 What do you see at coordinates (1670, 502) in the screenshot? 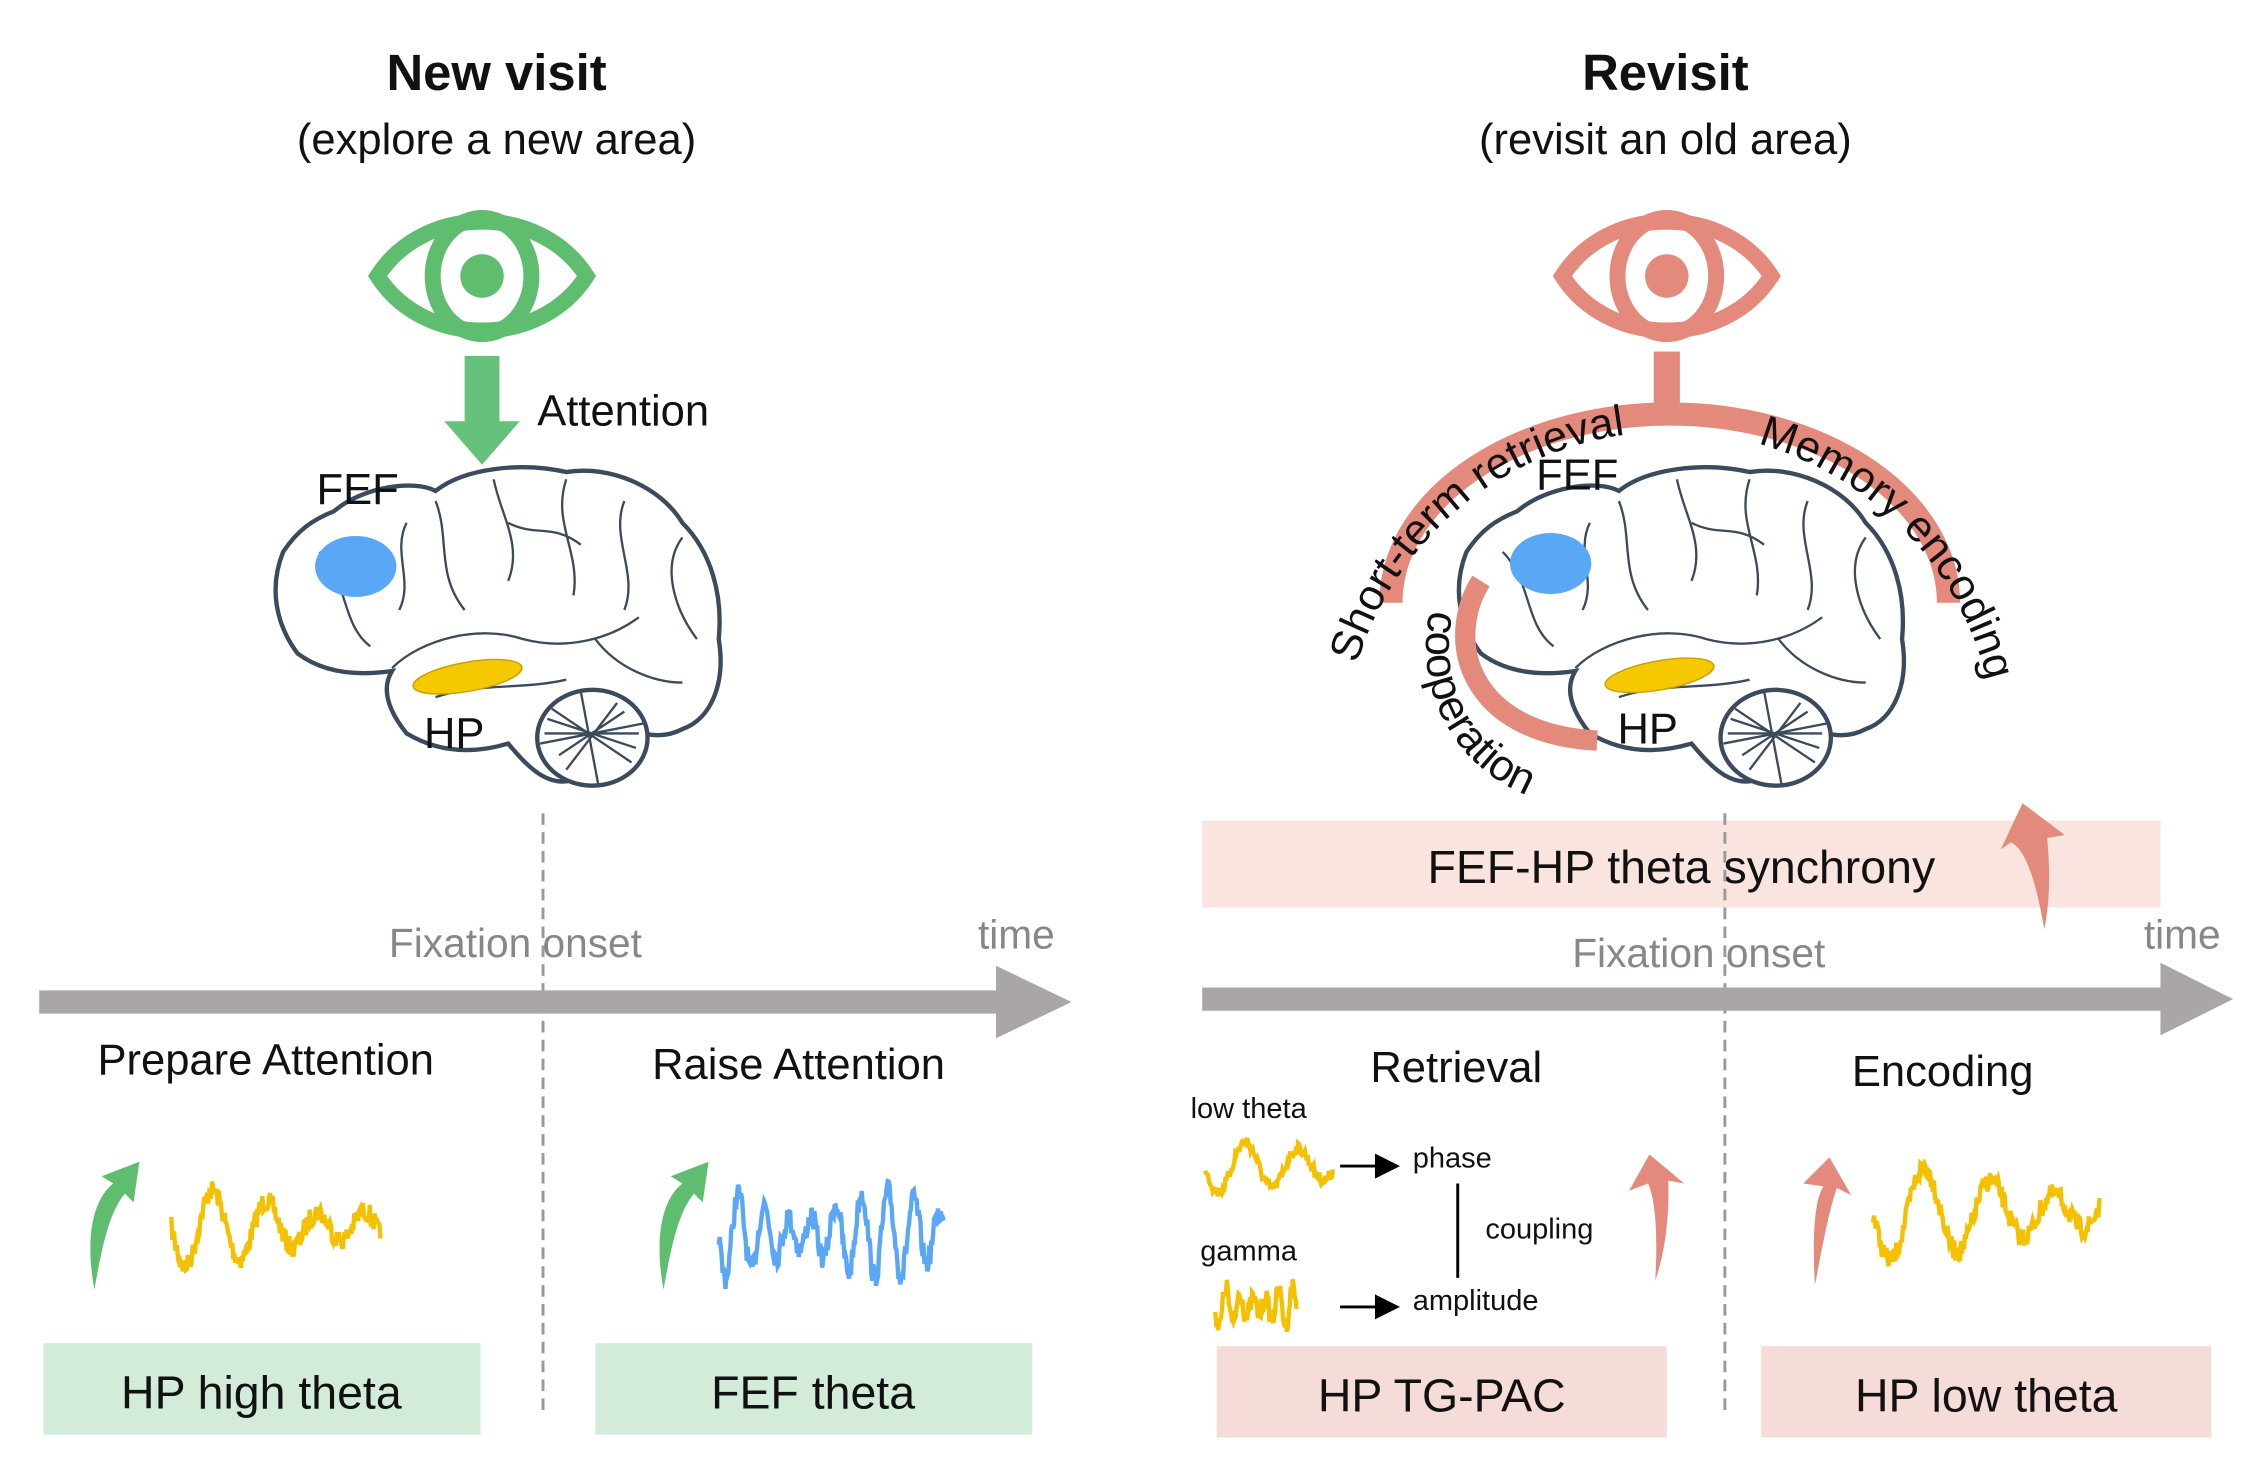
I see `arc-icon` at bounding box center [1670, 502].